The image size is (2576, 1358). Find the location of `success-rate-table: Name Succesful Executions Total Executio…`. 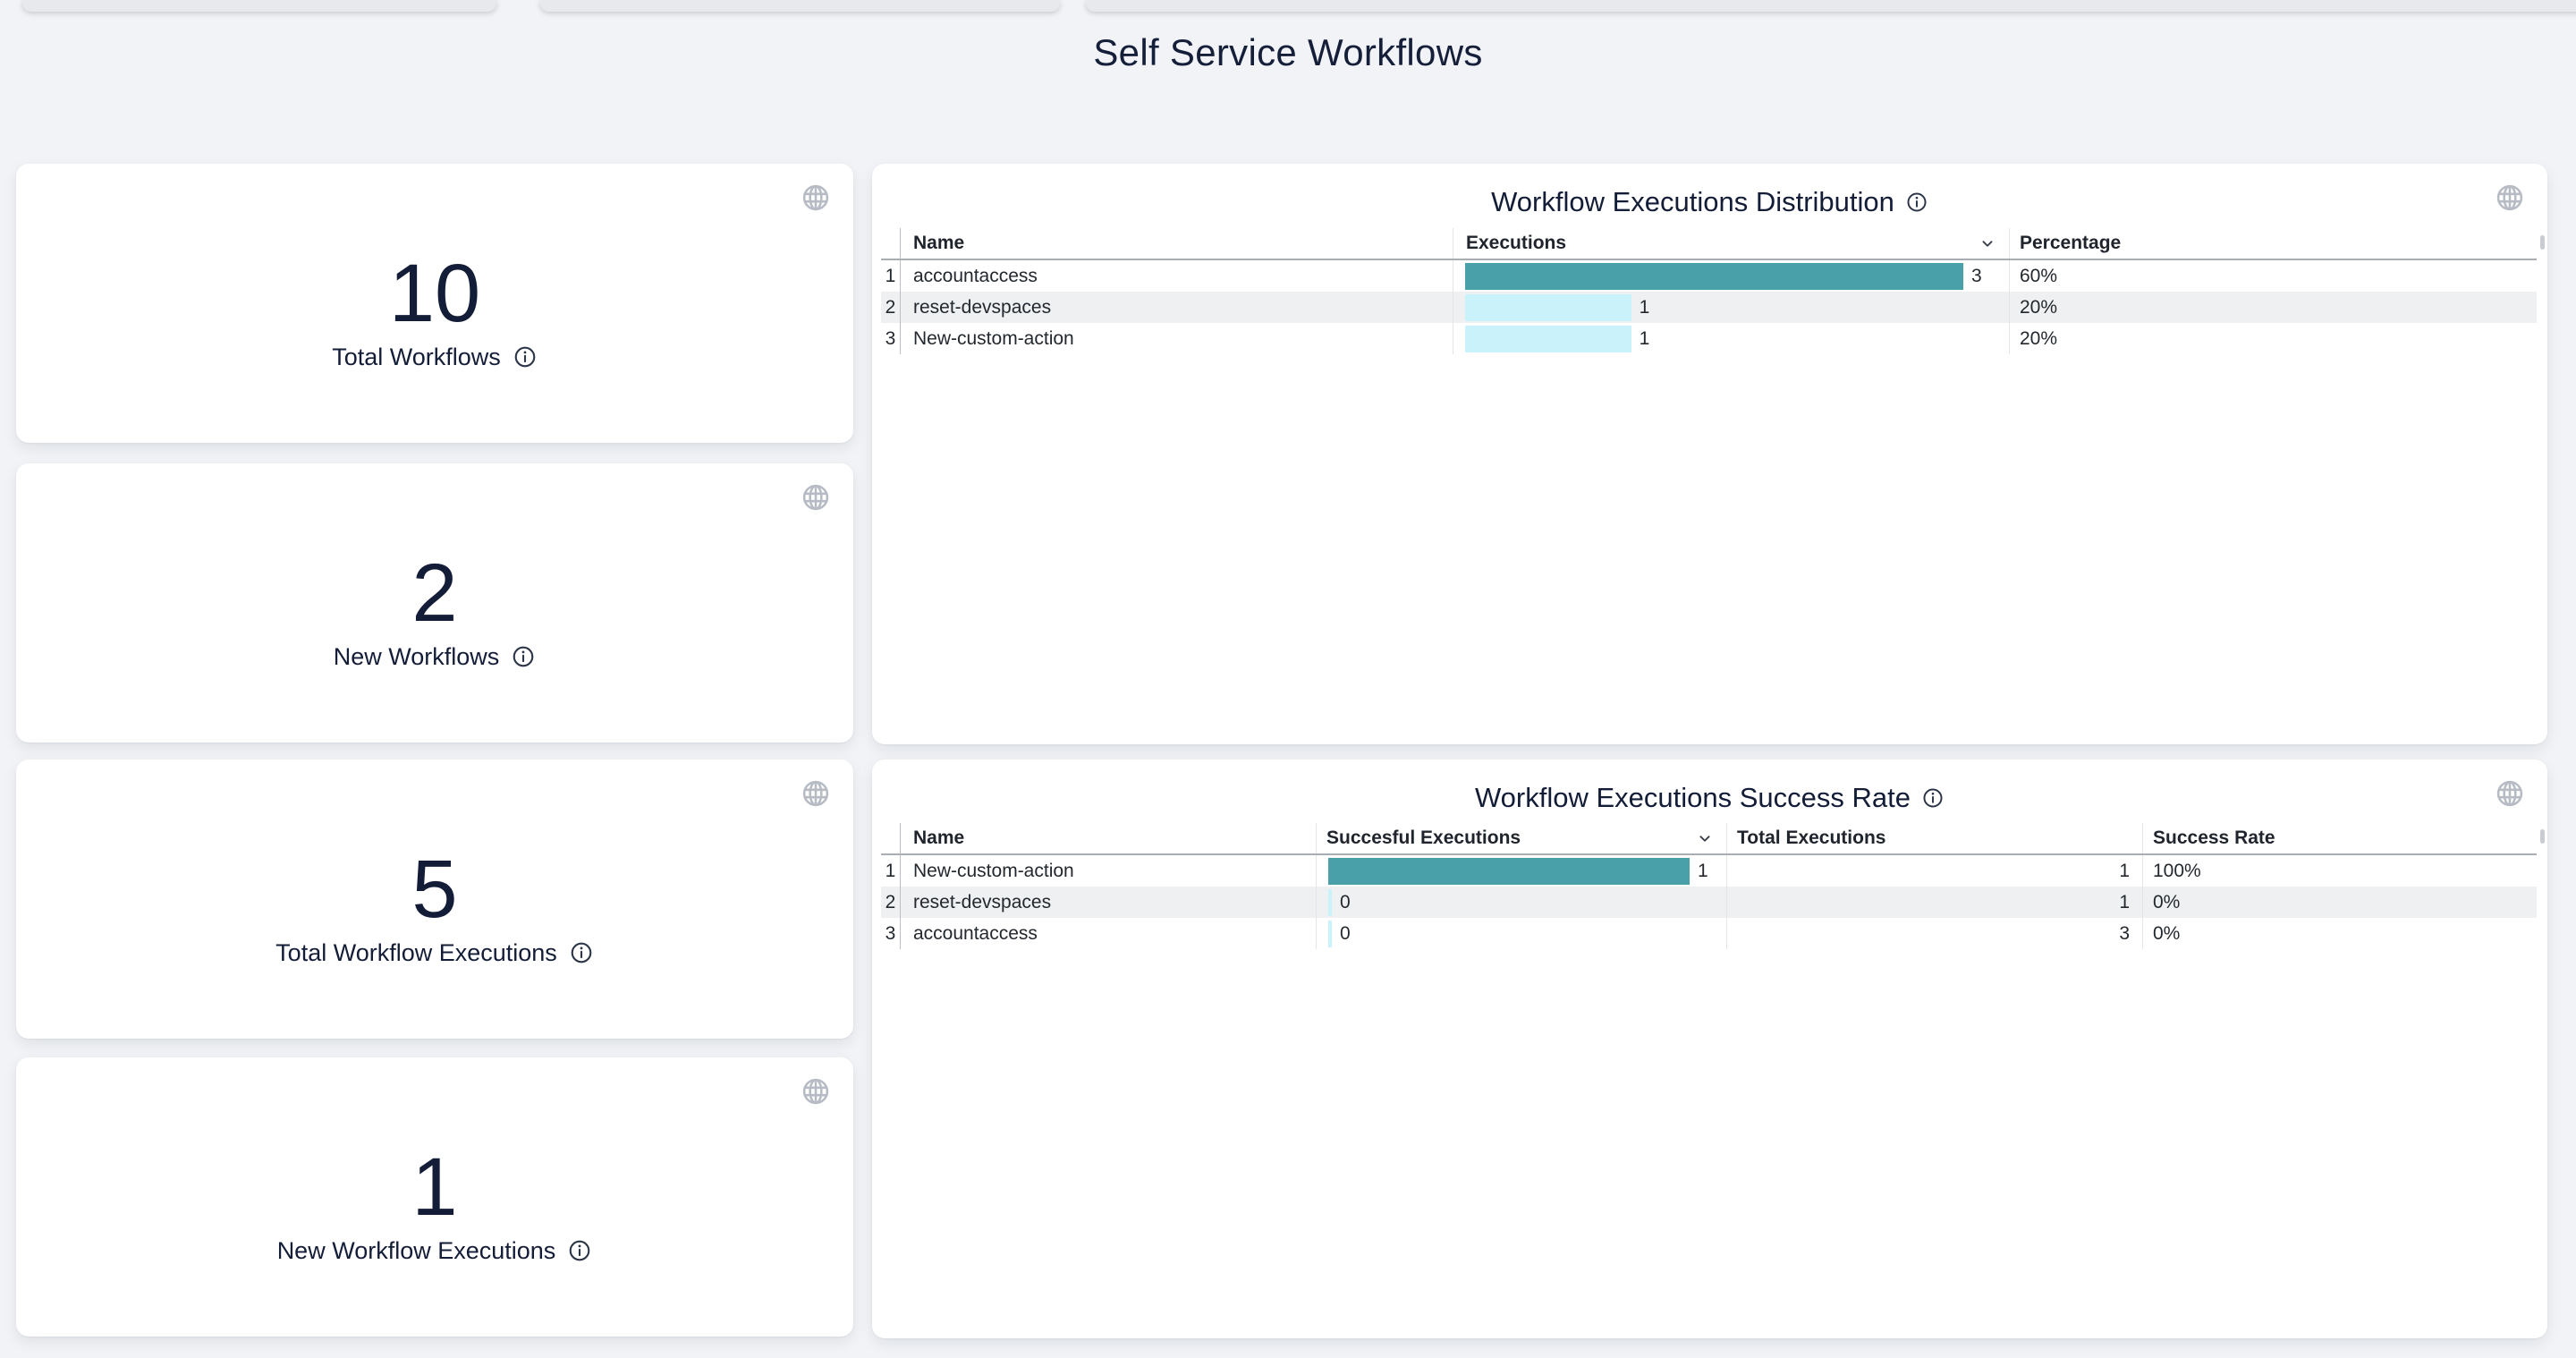

success-rate-table: Name Succesful Executions Total Executio… is located at coordinates (1709, 886).